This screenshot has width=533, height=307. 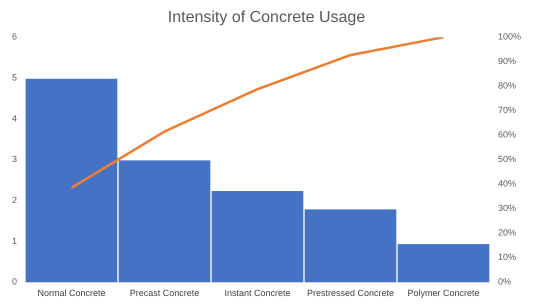 I want to click on y-tick-label: 2, so click(x=15, y=200).